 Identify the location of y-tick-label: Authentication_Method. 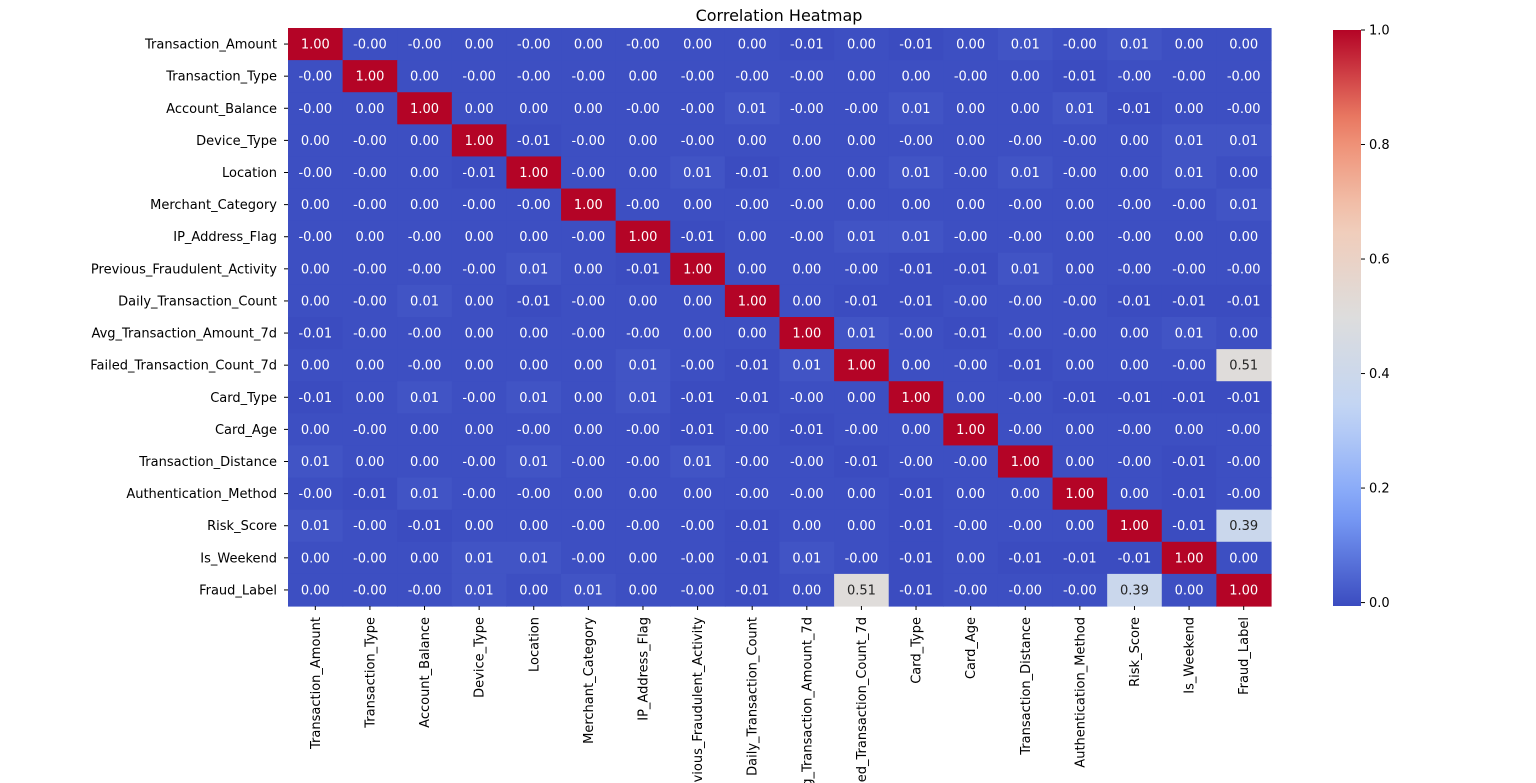
(201, 494).